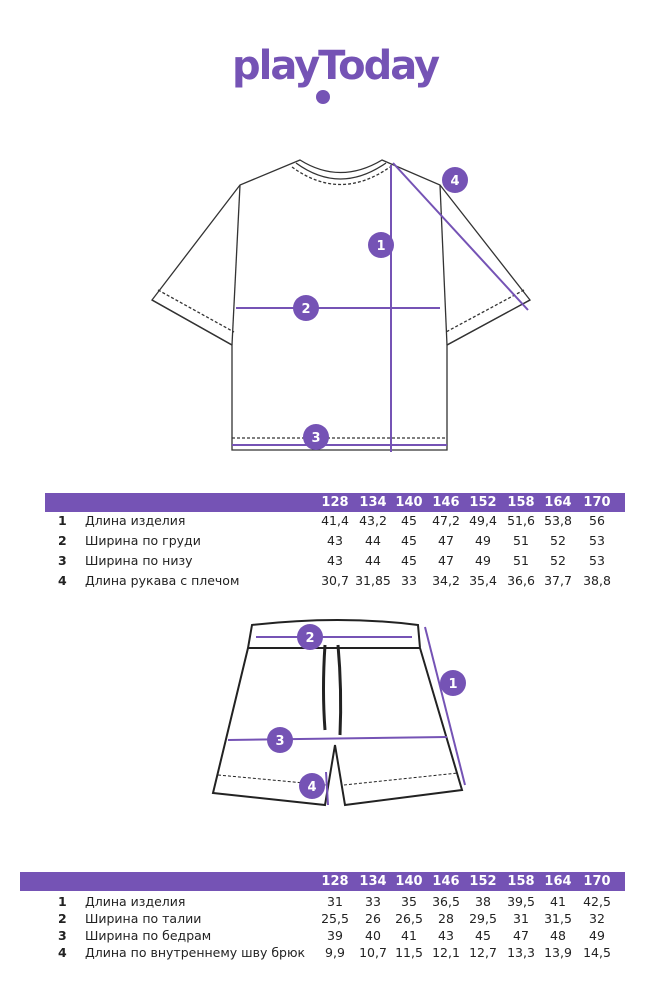 The height and width of the screenshot is (1000, 667). What do you see at coordinates (162, 580) in the screenshot?
I see `row-label: Длина рукава с плечом` at bounding box center [162, 580].